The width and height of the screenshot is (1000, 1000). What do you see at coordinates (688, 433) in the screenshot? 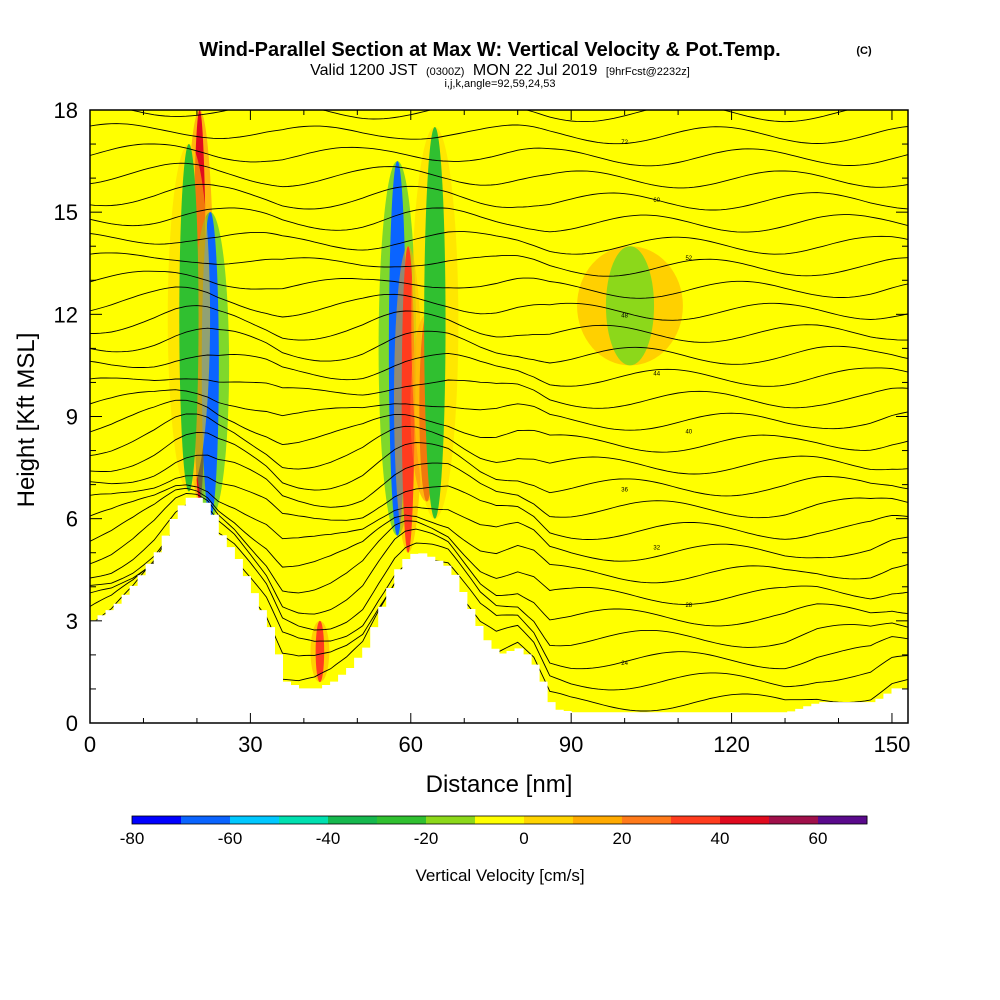
I see `contour-label-5: 40` at bounding box center [688, 433].